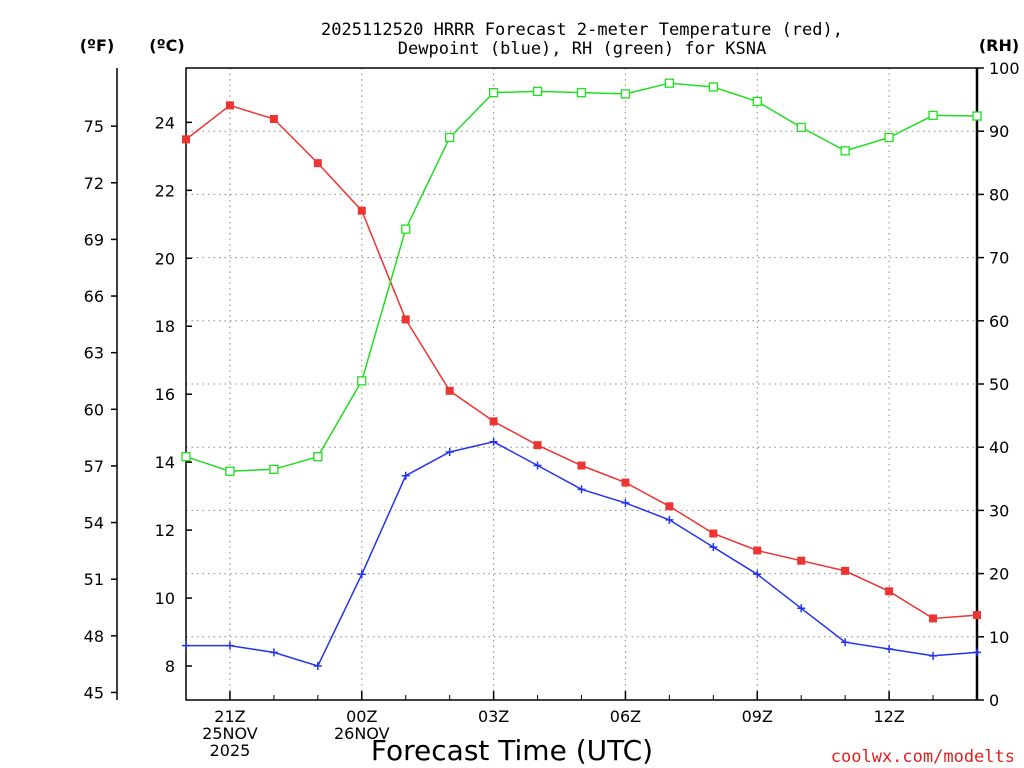  What do you see at coordinates (165, 462) in the screenshot?
I see `celsius-tick-label: 14` at bounding box center [165, 462].